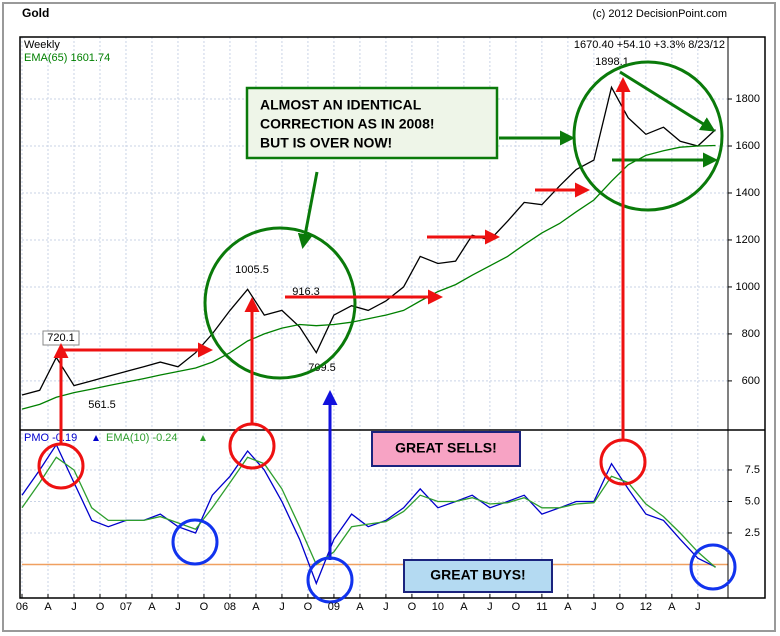 The image size is (780, 636). I want to click on y-tick-label: 2.5, so click(752, 533).